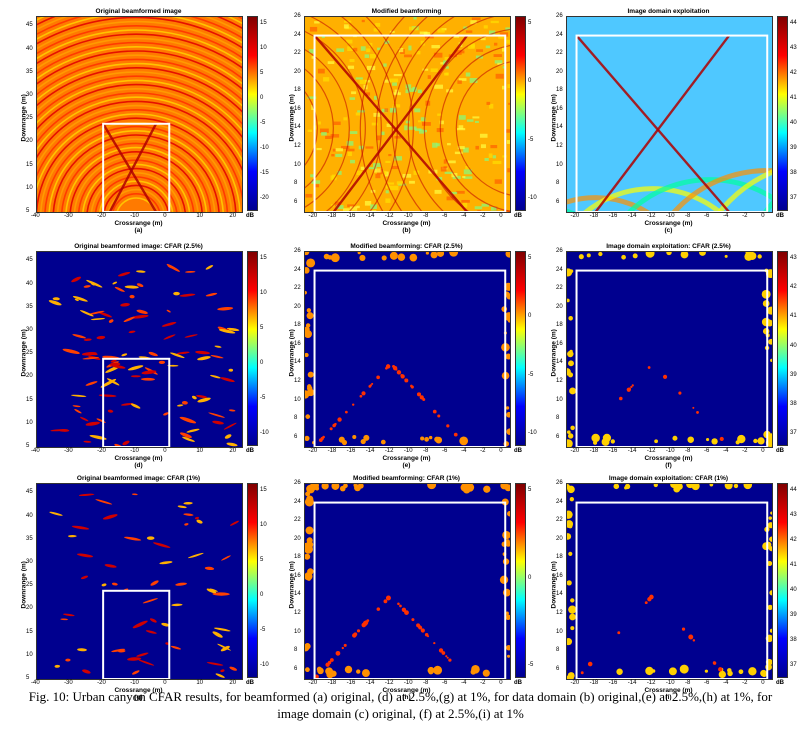 The image size is (801, 750). I want to click on panel-sublabel: (i), so click(668, 697).